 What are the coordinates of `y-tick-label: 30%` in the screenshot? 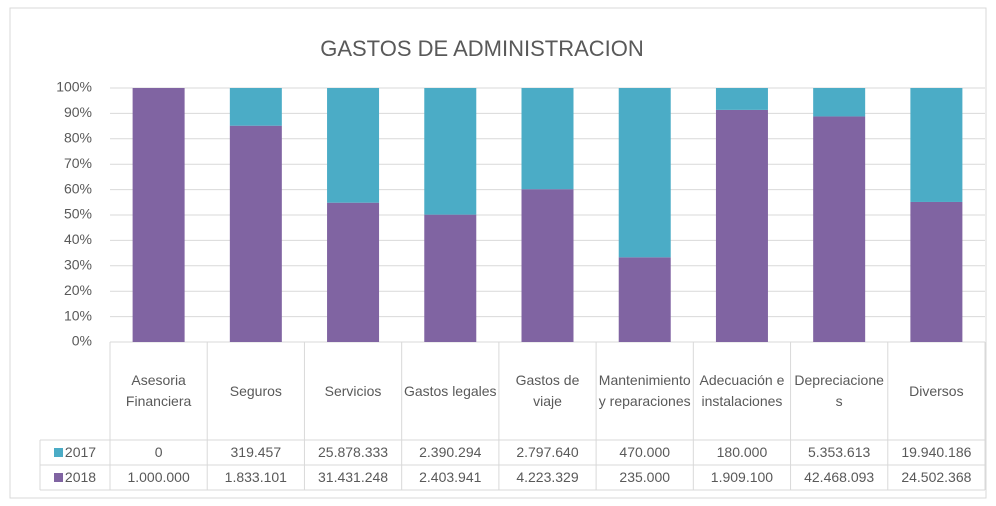 It's located at (78, 265).